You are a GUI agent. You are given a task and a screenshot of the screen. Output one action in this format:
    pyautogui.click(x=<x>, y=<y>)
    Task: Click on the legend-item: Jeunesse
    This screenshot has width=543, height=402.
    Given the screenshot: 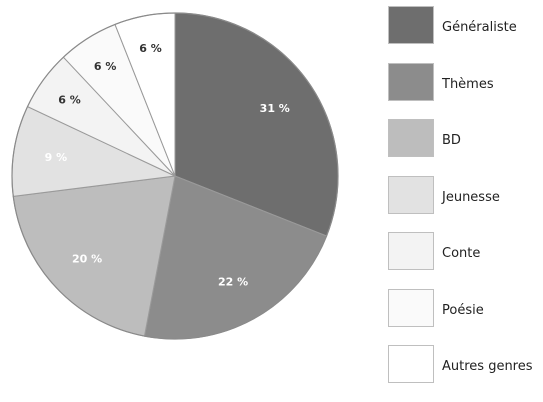 What is the action you would take?
    pyautogui.click(x=465, y=204)
    